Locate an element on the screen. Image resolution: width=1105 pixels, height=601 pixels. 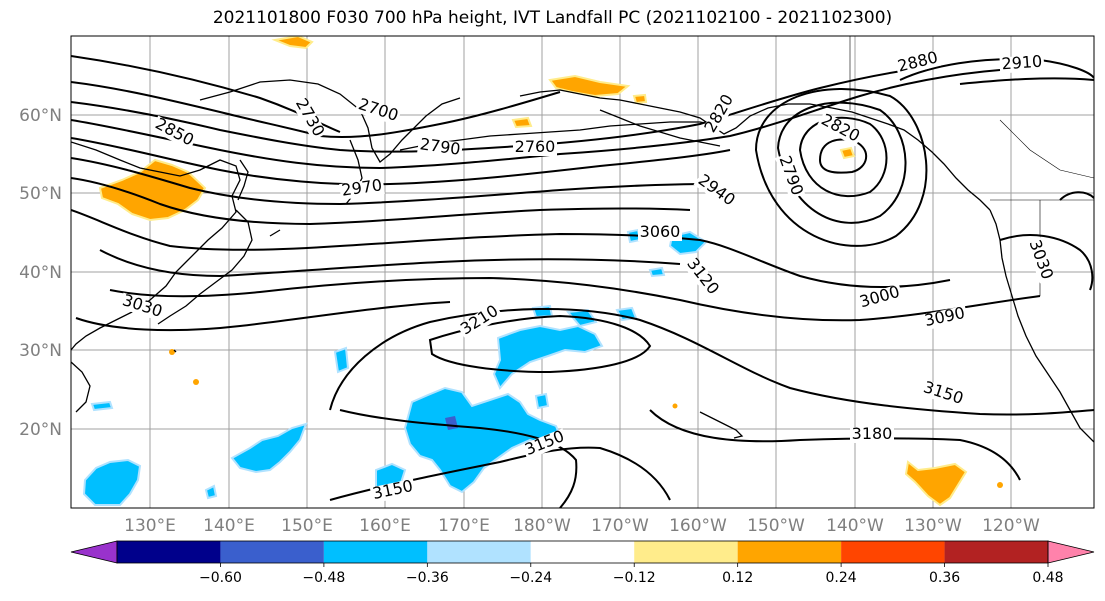
contour-label: 2760 is located at coordinates (535, 146).